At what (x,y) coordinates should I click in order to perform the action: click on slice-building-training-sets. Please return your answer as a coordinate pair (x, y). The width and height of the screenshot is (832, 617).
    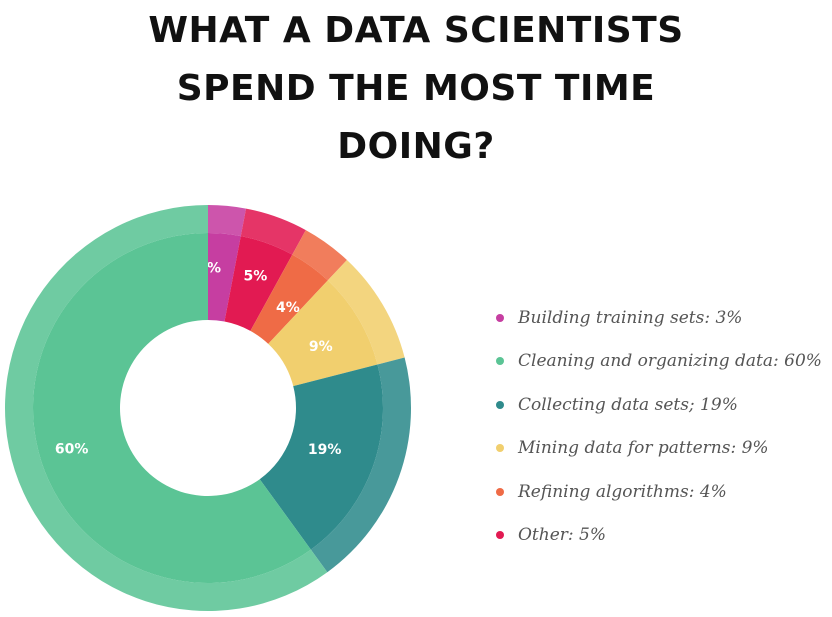
    Looking at the image, I should click on (224, 277).